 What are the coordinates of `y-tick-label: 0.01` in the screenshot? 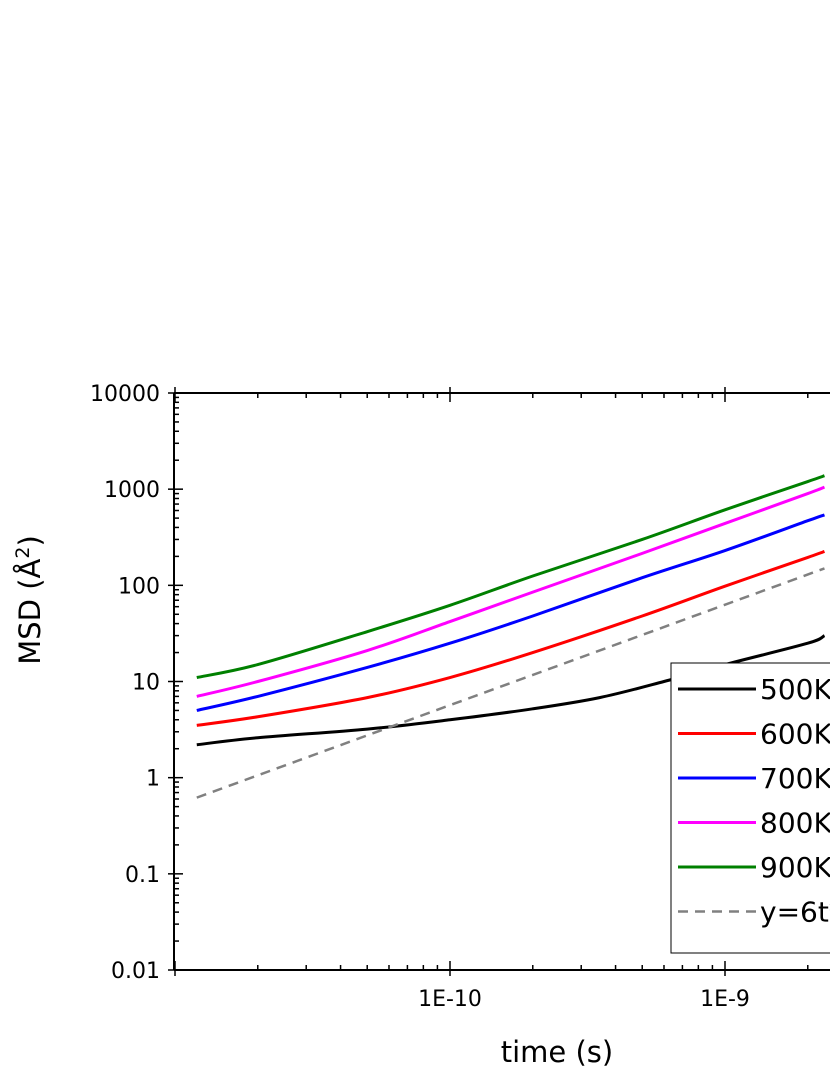 It's located at (135, 971).